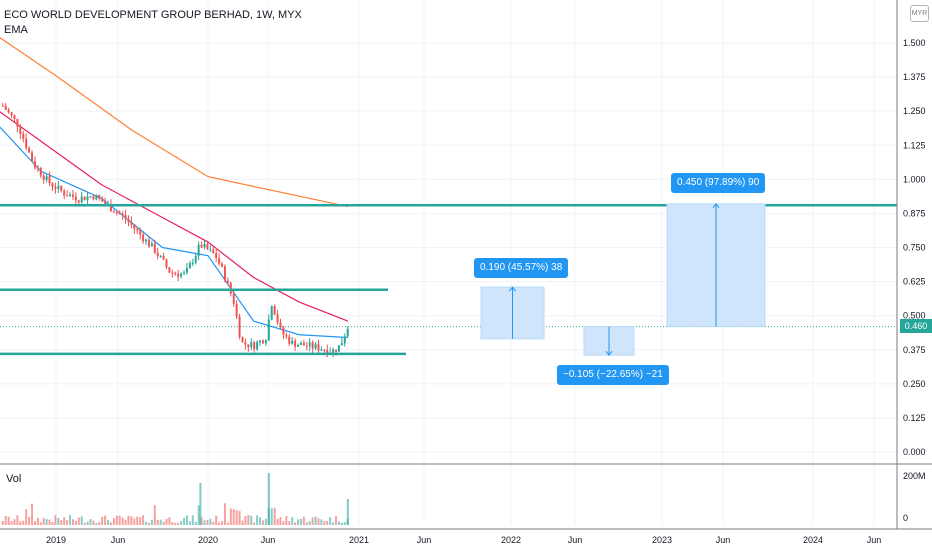 The width and height of the screenshot is (932, 550). Describe the element at coordinates (16, 30) in the screenshot. I see `ema-legend: EMA` at that location.